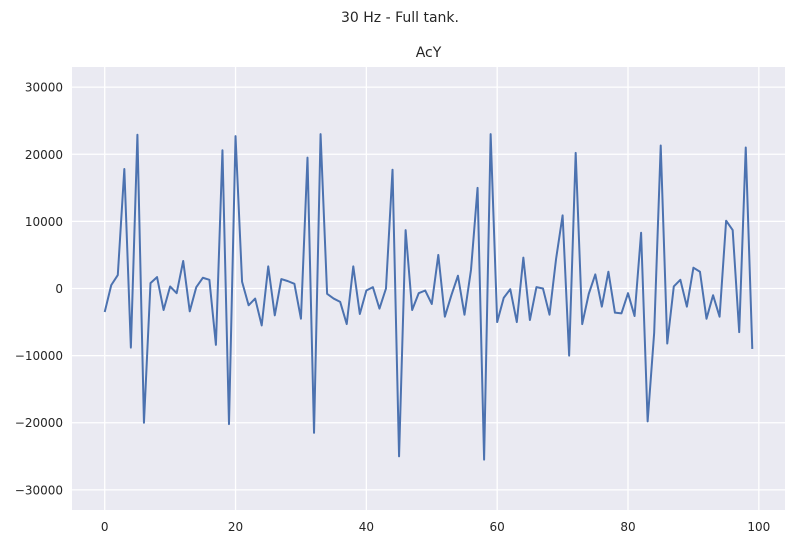 This screenshot has height=550, width=800. What do you see at coordinates (627, 527) in the screenshot?
I see `x-tick-label: 80` at bounding box center [627, 527].